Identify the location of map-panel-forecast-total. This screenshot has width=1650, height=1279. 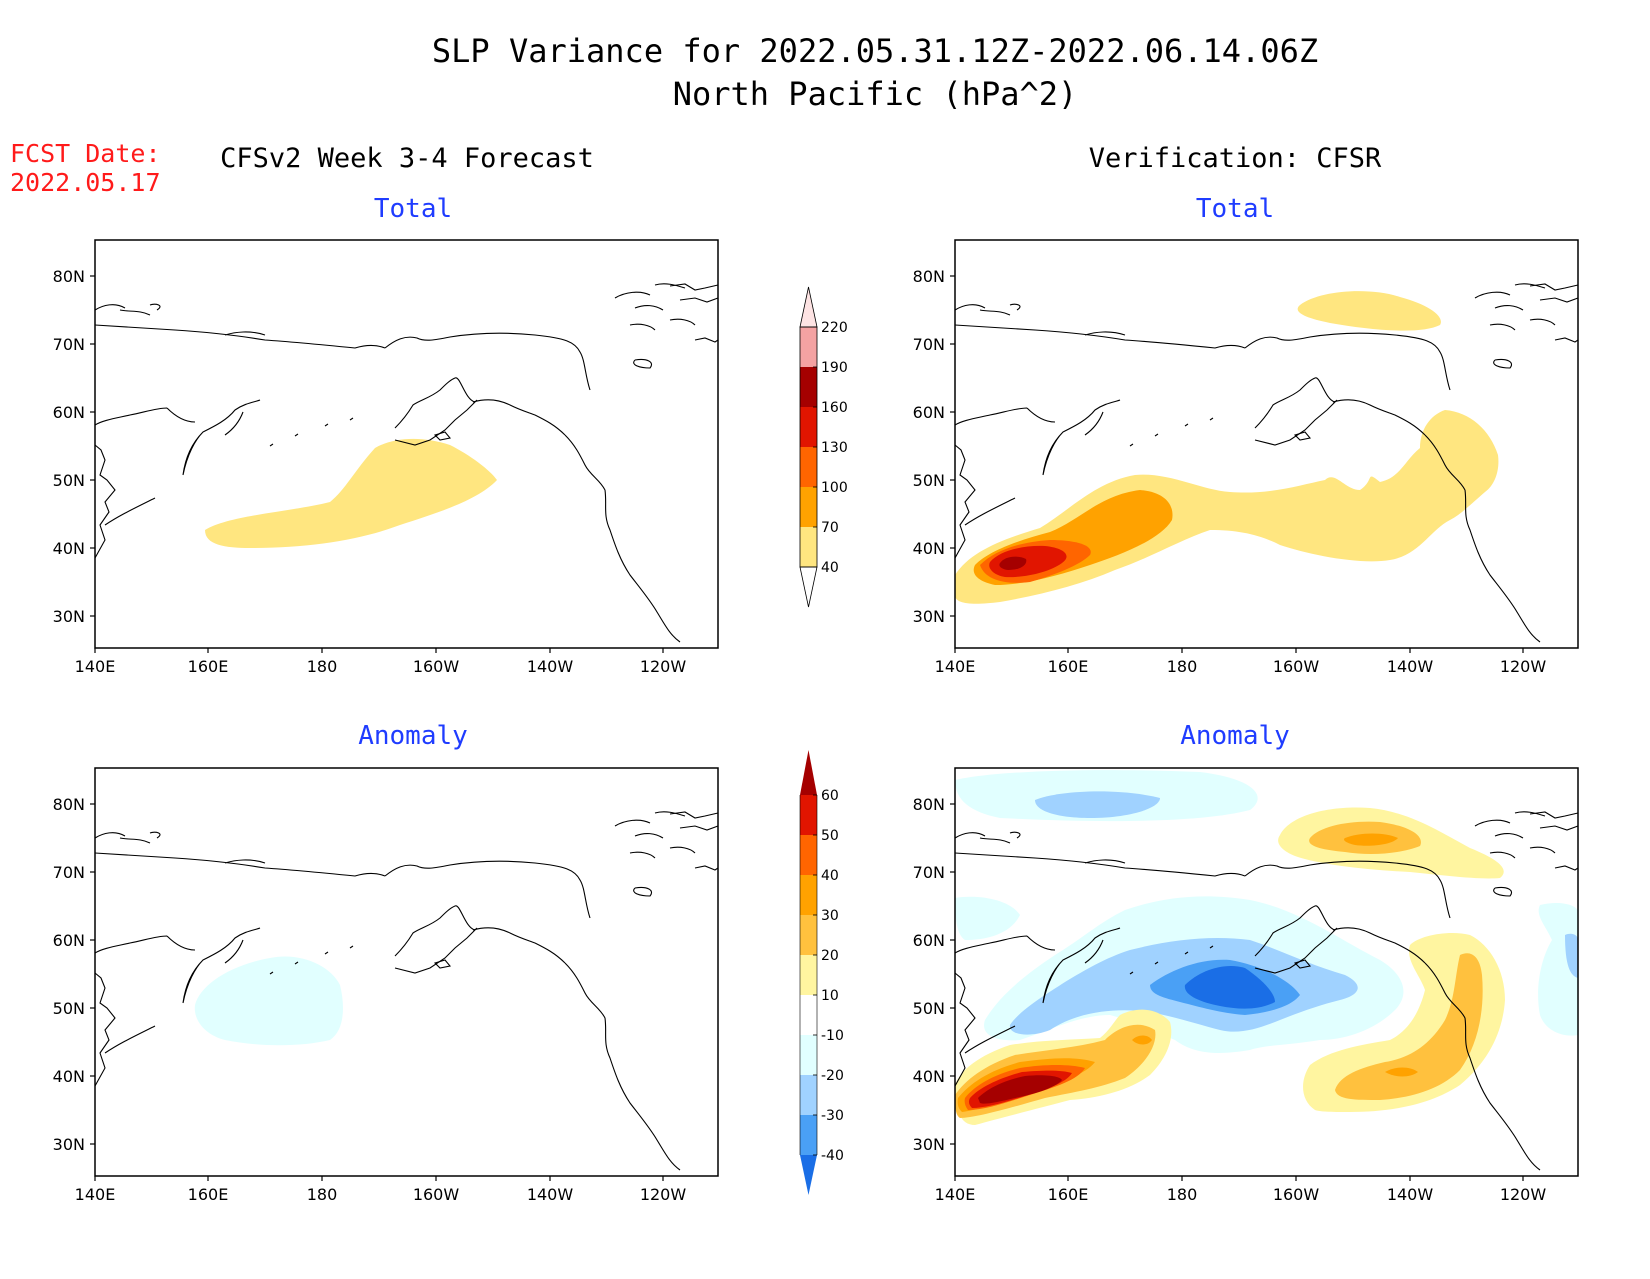
(351, 493).